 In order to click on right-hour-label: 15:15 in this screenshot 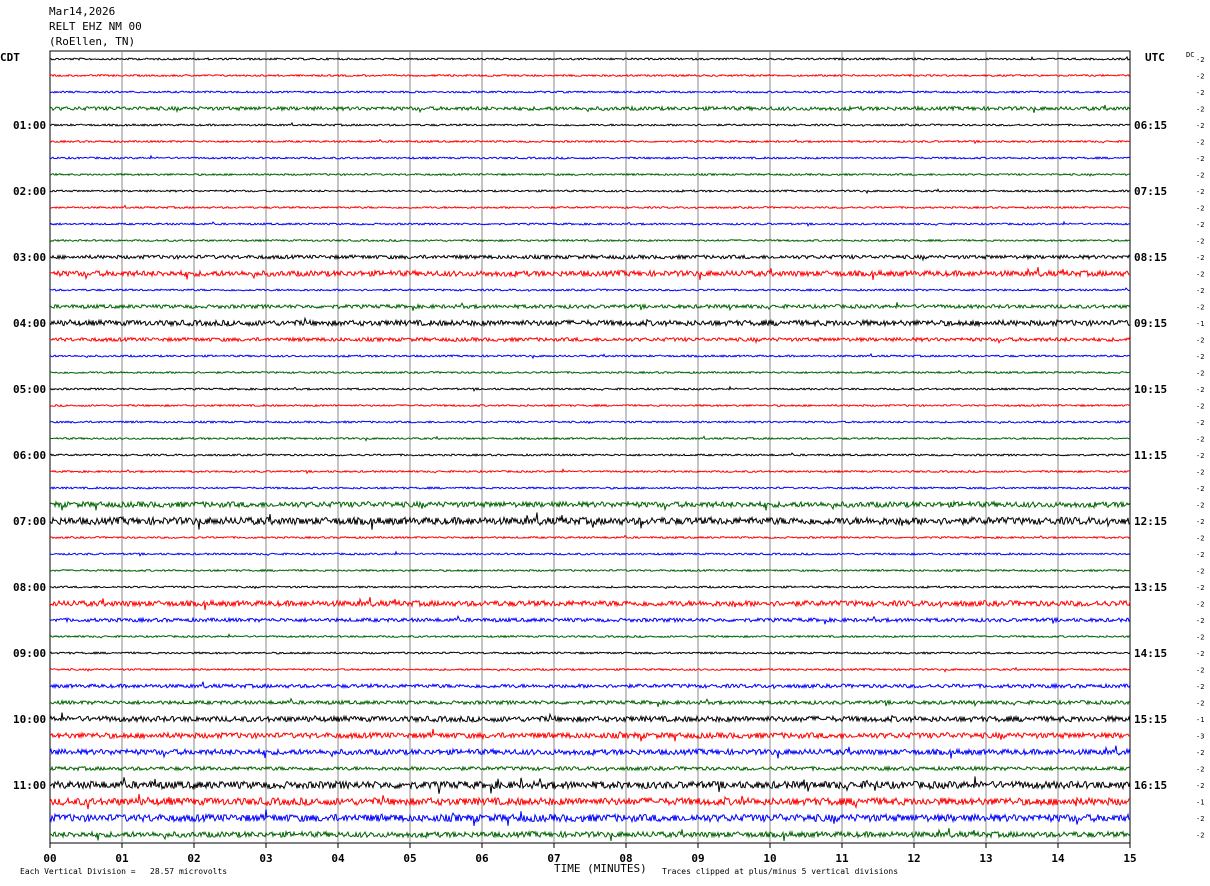, I will do `click(1150, 719)`.